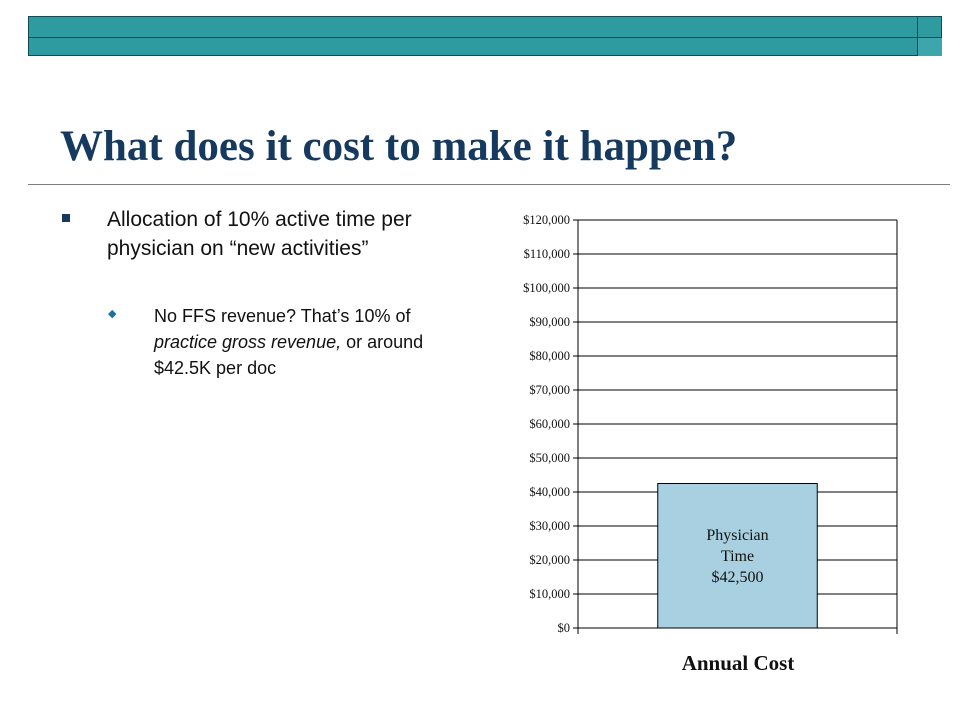 This screenshot has height=720, width=960. Describe the element at coordinates (547, 254) in the screenshot. I see `y-tick-label: $110,000` at that location.